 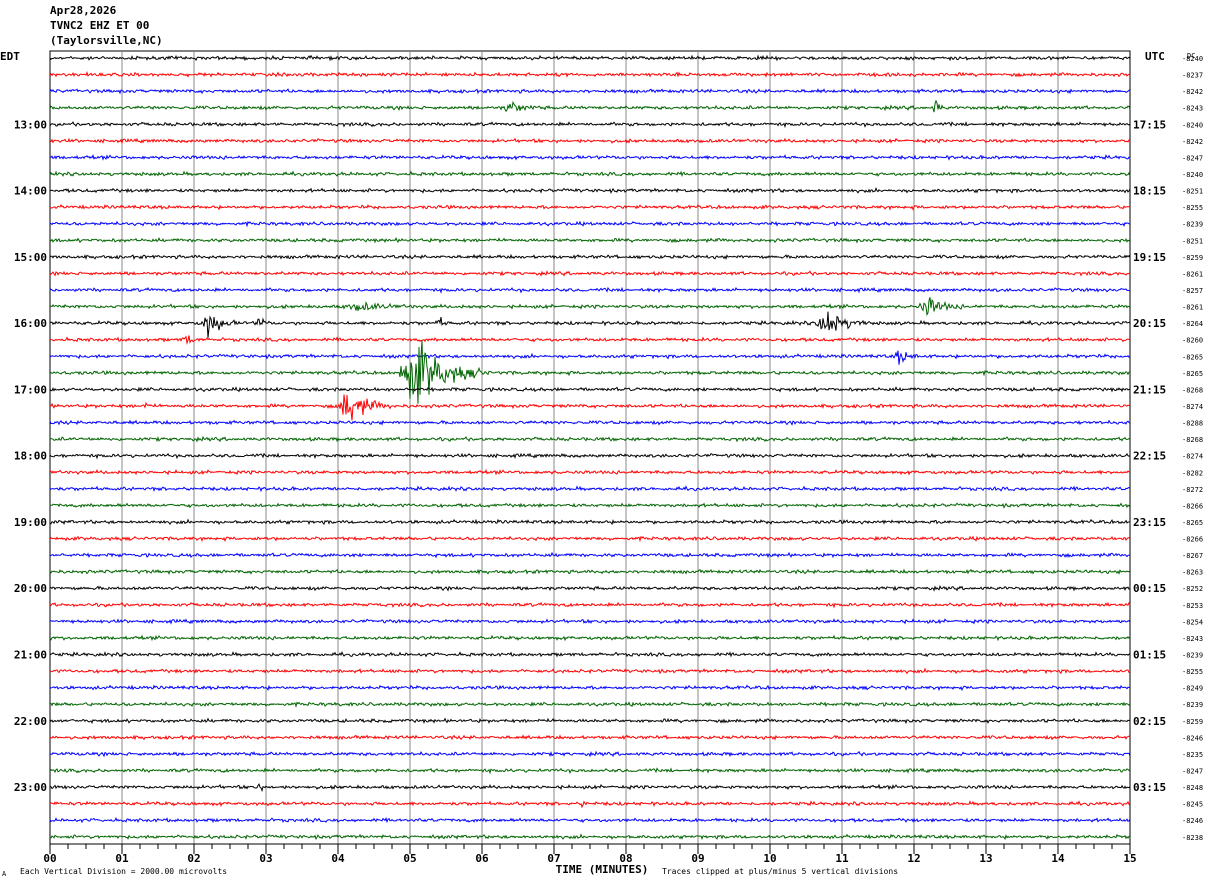 I want to click on utc-hour-label: 19:15, so click(x=1149, y=257).